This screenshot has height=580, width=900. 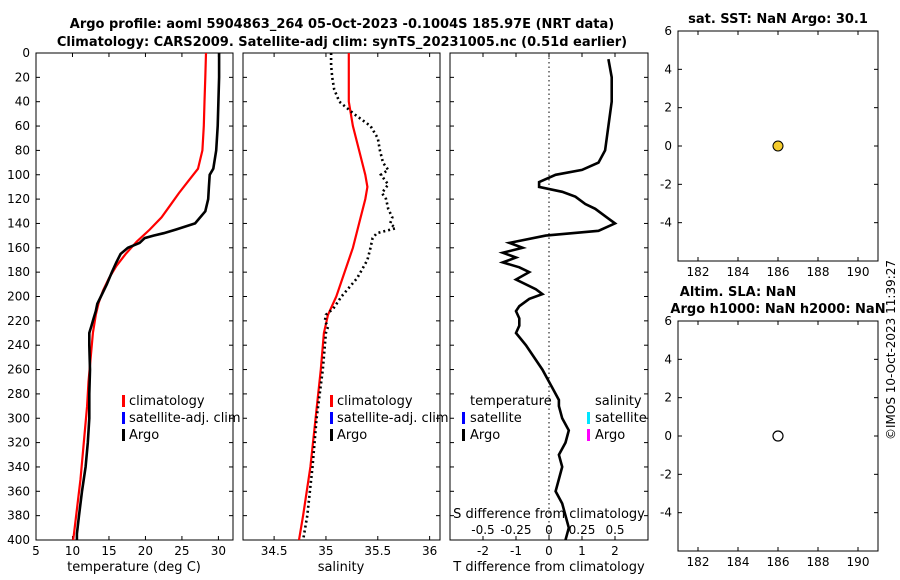 What do you see at coordinates (18, 321) in the screenshot?
I see `y-tick-label: 220` at bounding box center [18, 321].